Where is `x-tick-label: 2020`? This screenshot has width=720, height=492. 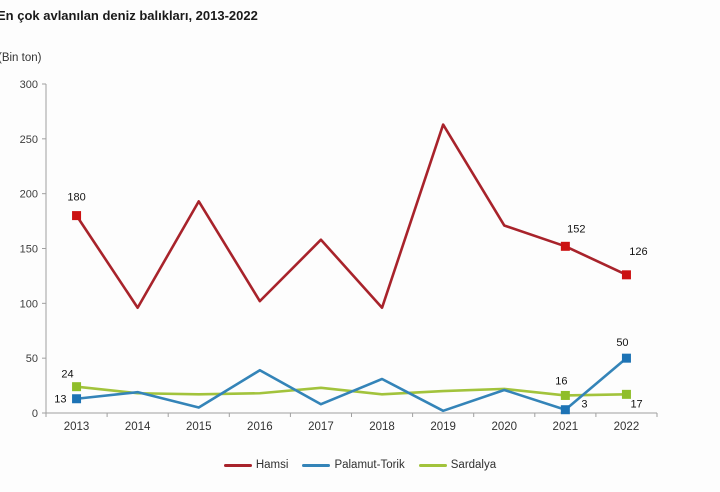 x-tick-label: 2020 is located at coordinates (504, 427).